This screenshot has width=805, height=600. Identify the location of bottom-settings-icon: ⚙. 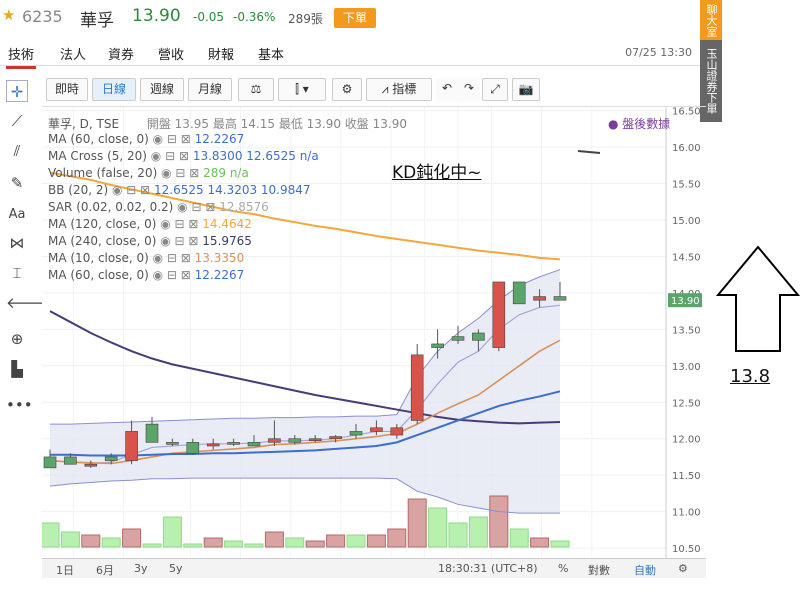
(683, 568).